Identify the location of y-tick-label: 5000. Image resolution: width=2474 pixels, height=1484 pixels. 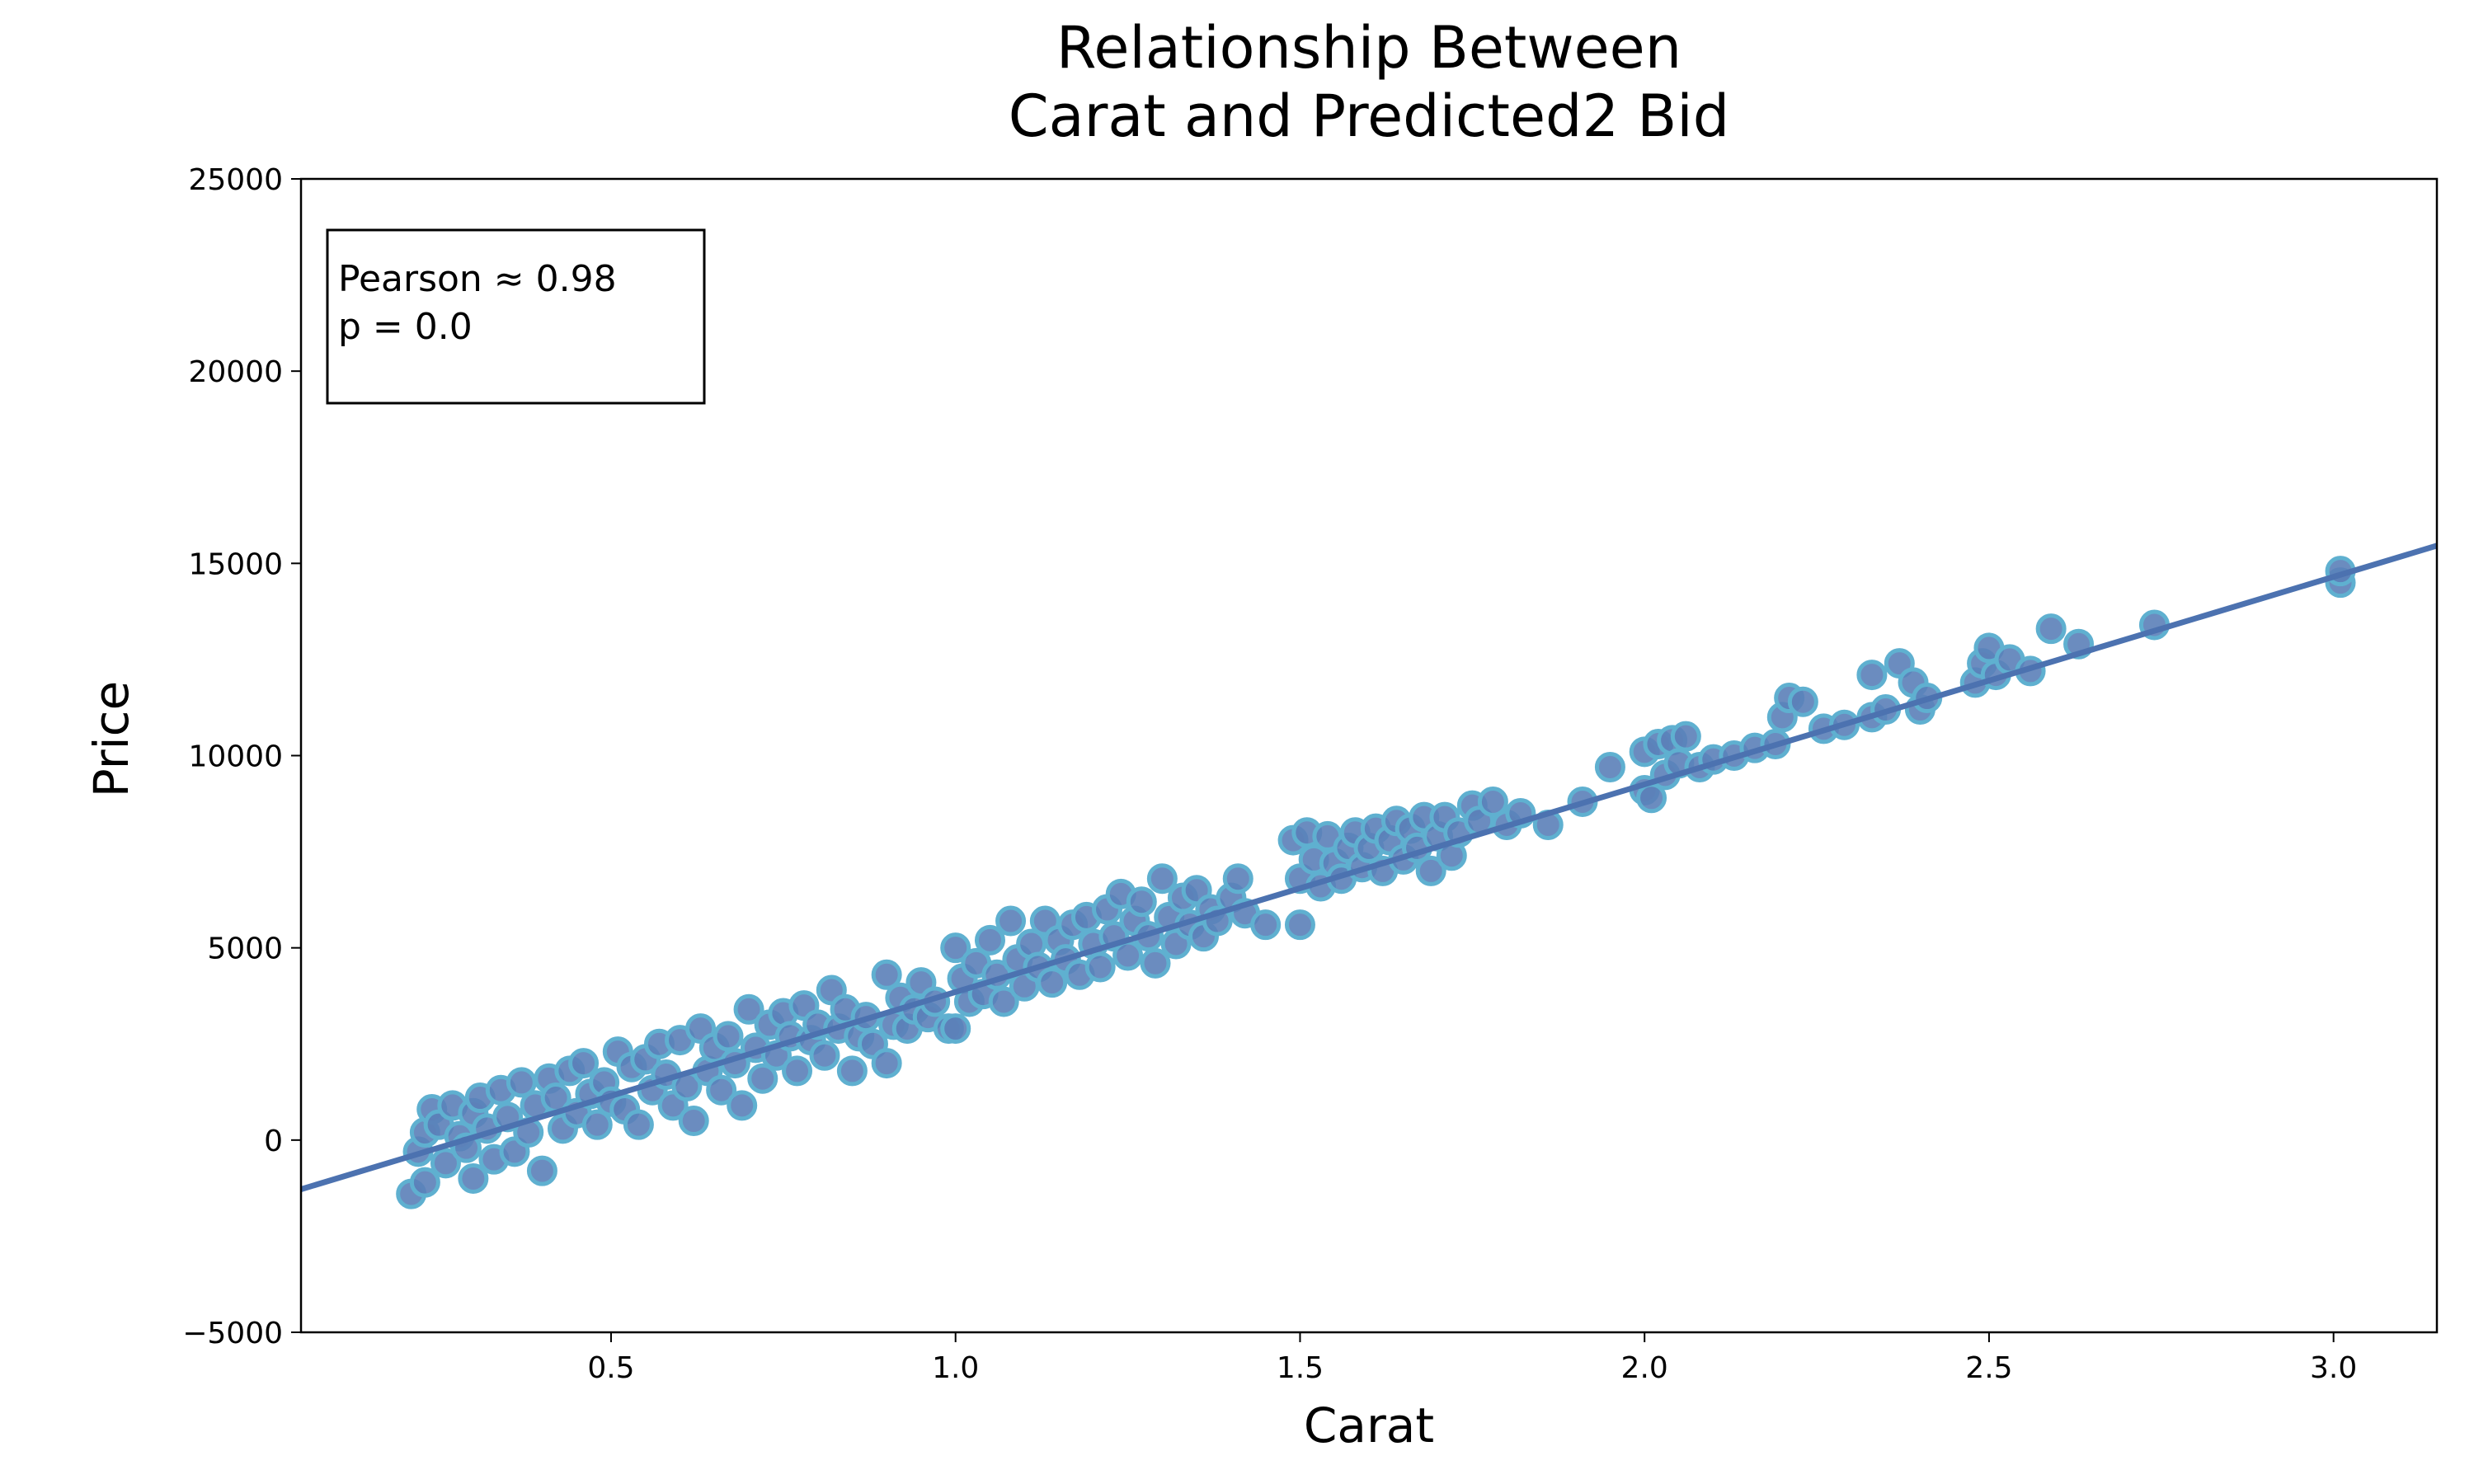
(245, 949).